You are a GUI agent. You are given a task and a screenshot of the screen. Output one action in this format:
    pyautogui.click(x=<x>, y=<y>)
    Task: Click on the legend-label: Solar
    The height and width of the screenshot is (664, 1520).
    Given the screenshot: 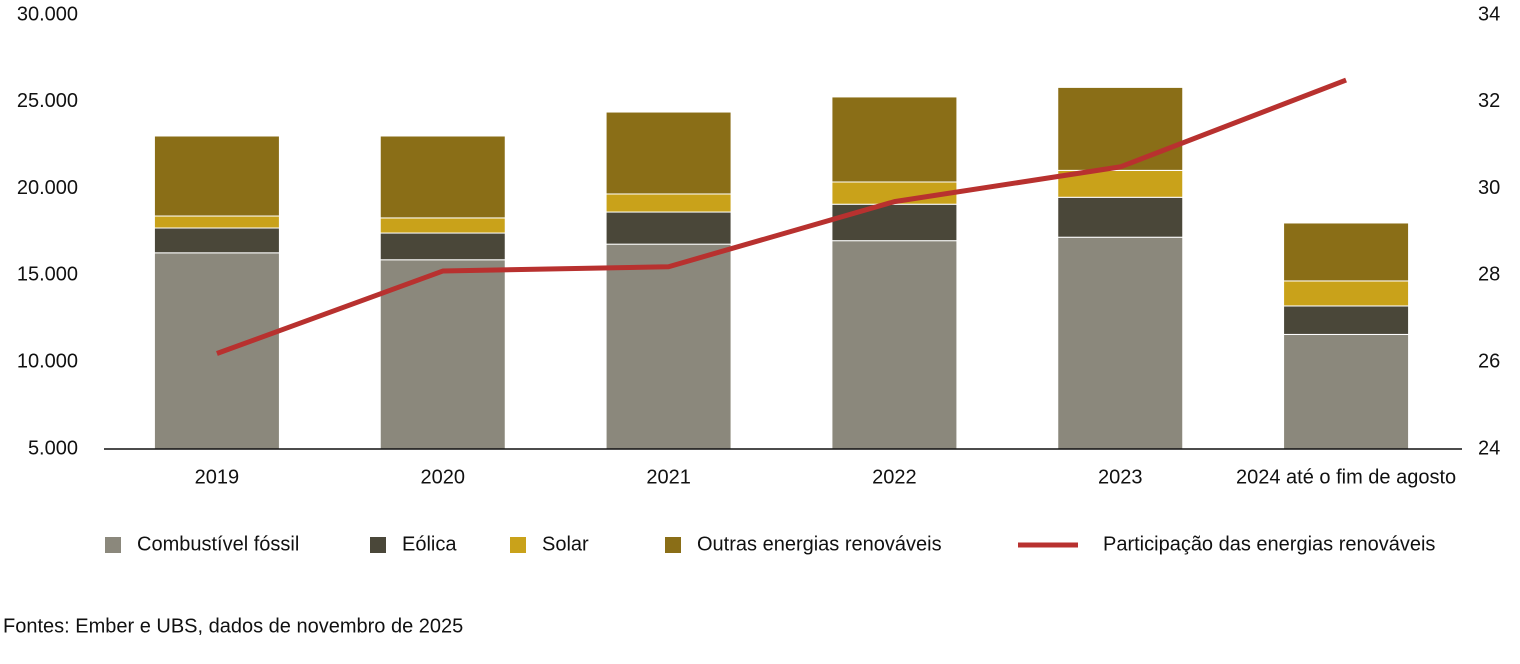 What is the action you would take?
    pyautogui.click(x=565, y=544)
    